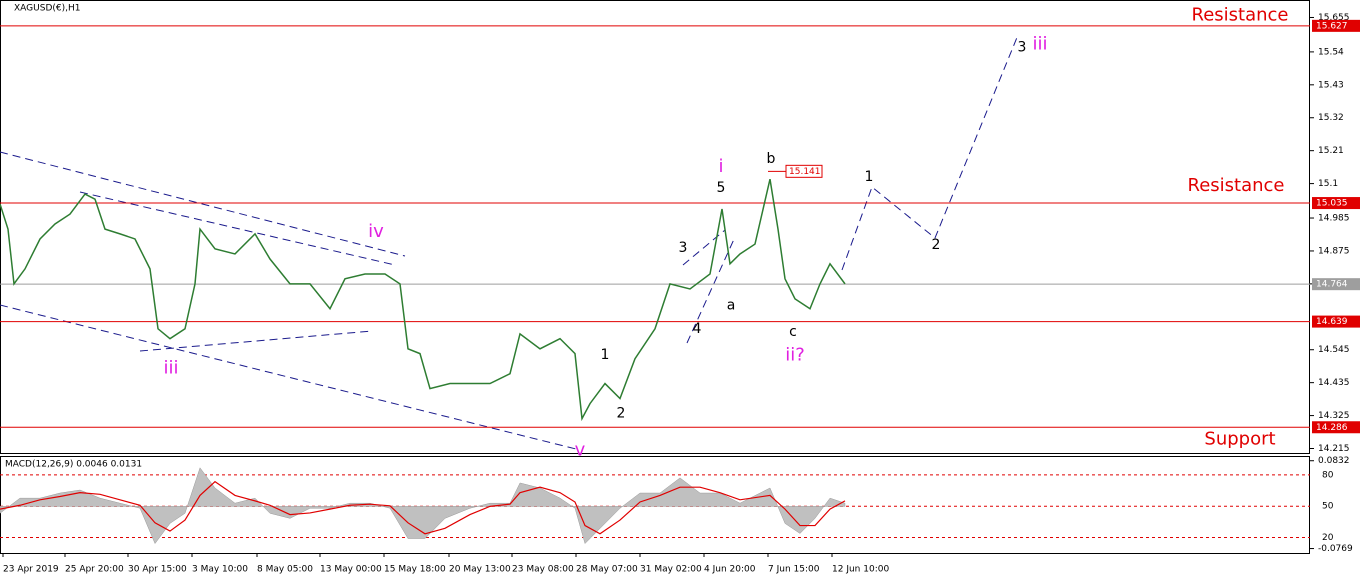 This screenshot has height=582, width=1362. I want to click on y-tick-label: 15.21, so click(1331, 151).